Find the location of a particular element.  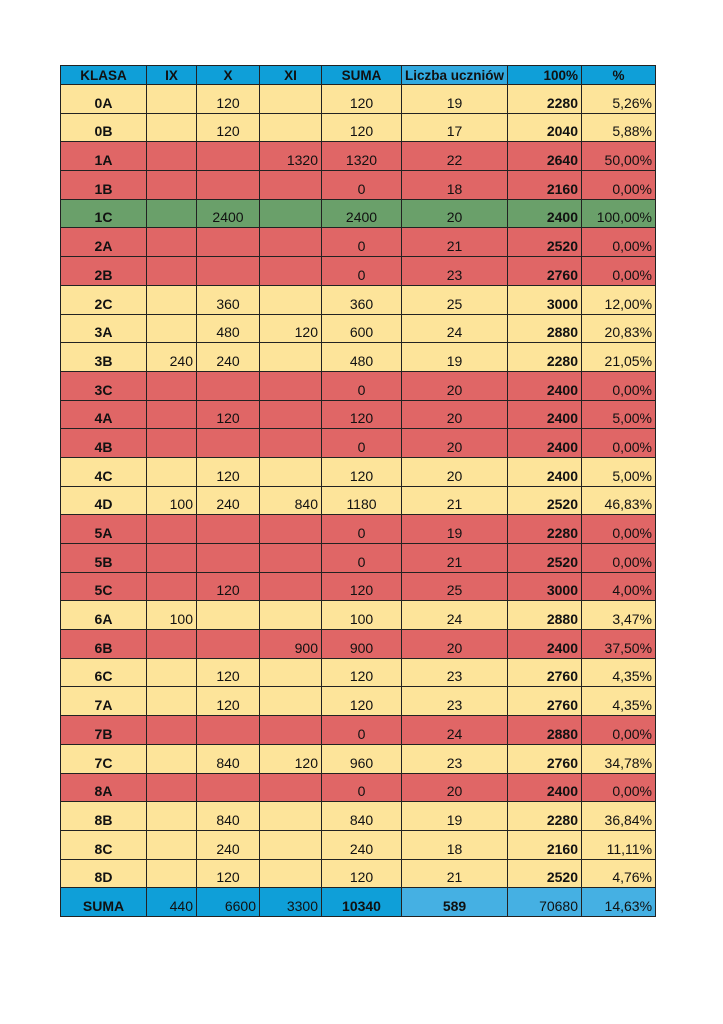

student-count-cell: 18 is located at coordinates (454, 185).